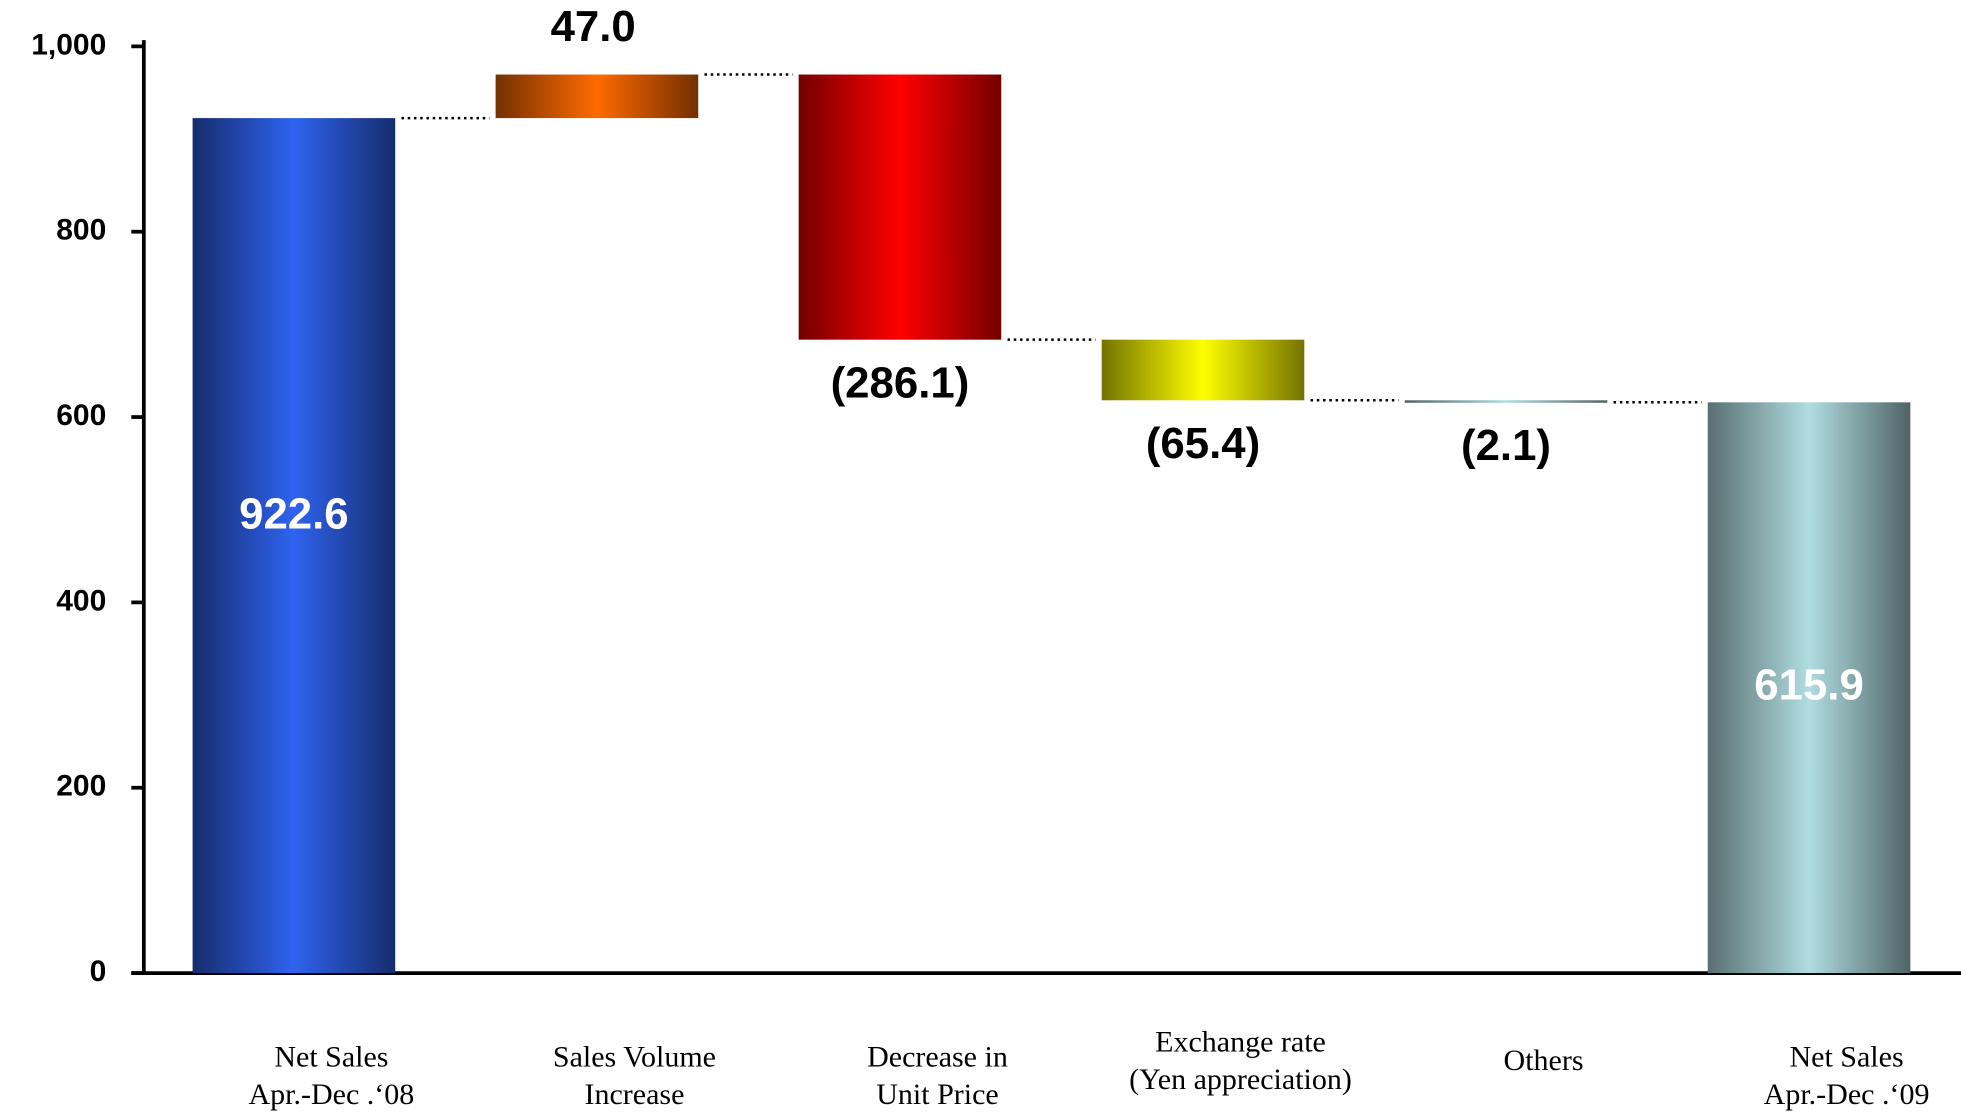 This screenshot has height=1117, width=1961. I want to click on x-tick-label: Sales Volume, so click(634, 1056).